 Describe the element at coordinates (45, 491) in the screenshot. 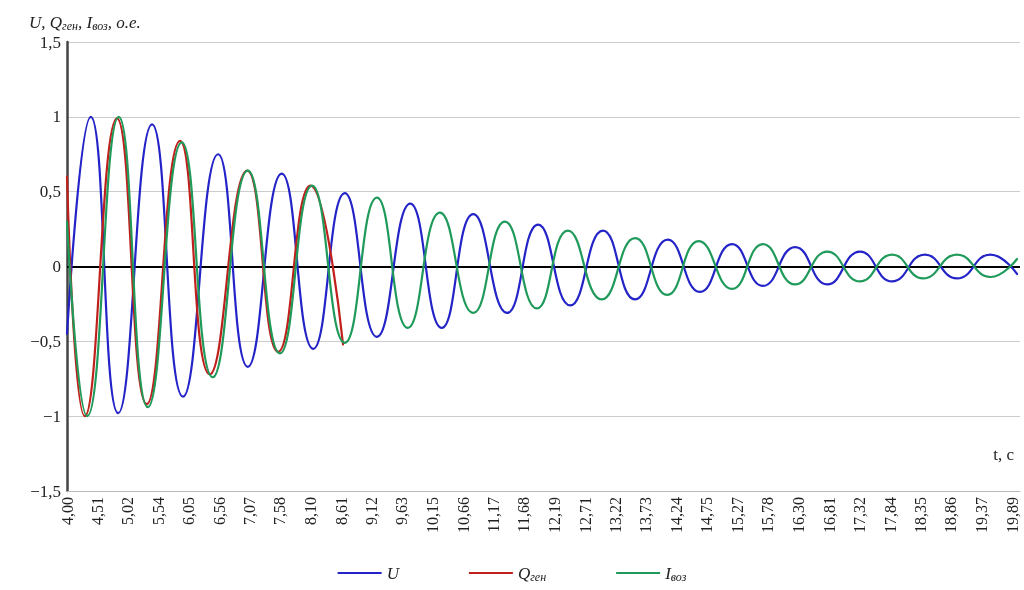

I see `y-tick-label: −1,5` at that location.